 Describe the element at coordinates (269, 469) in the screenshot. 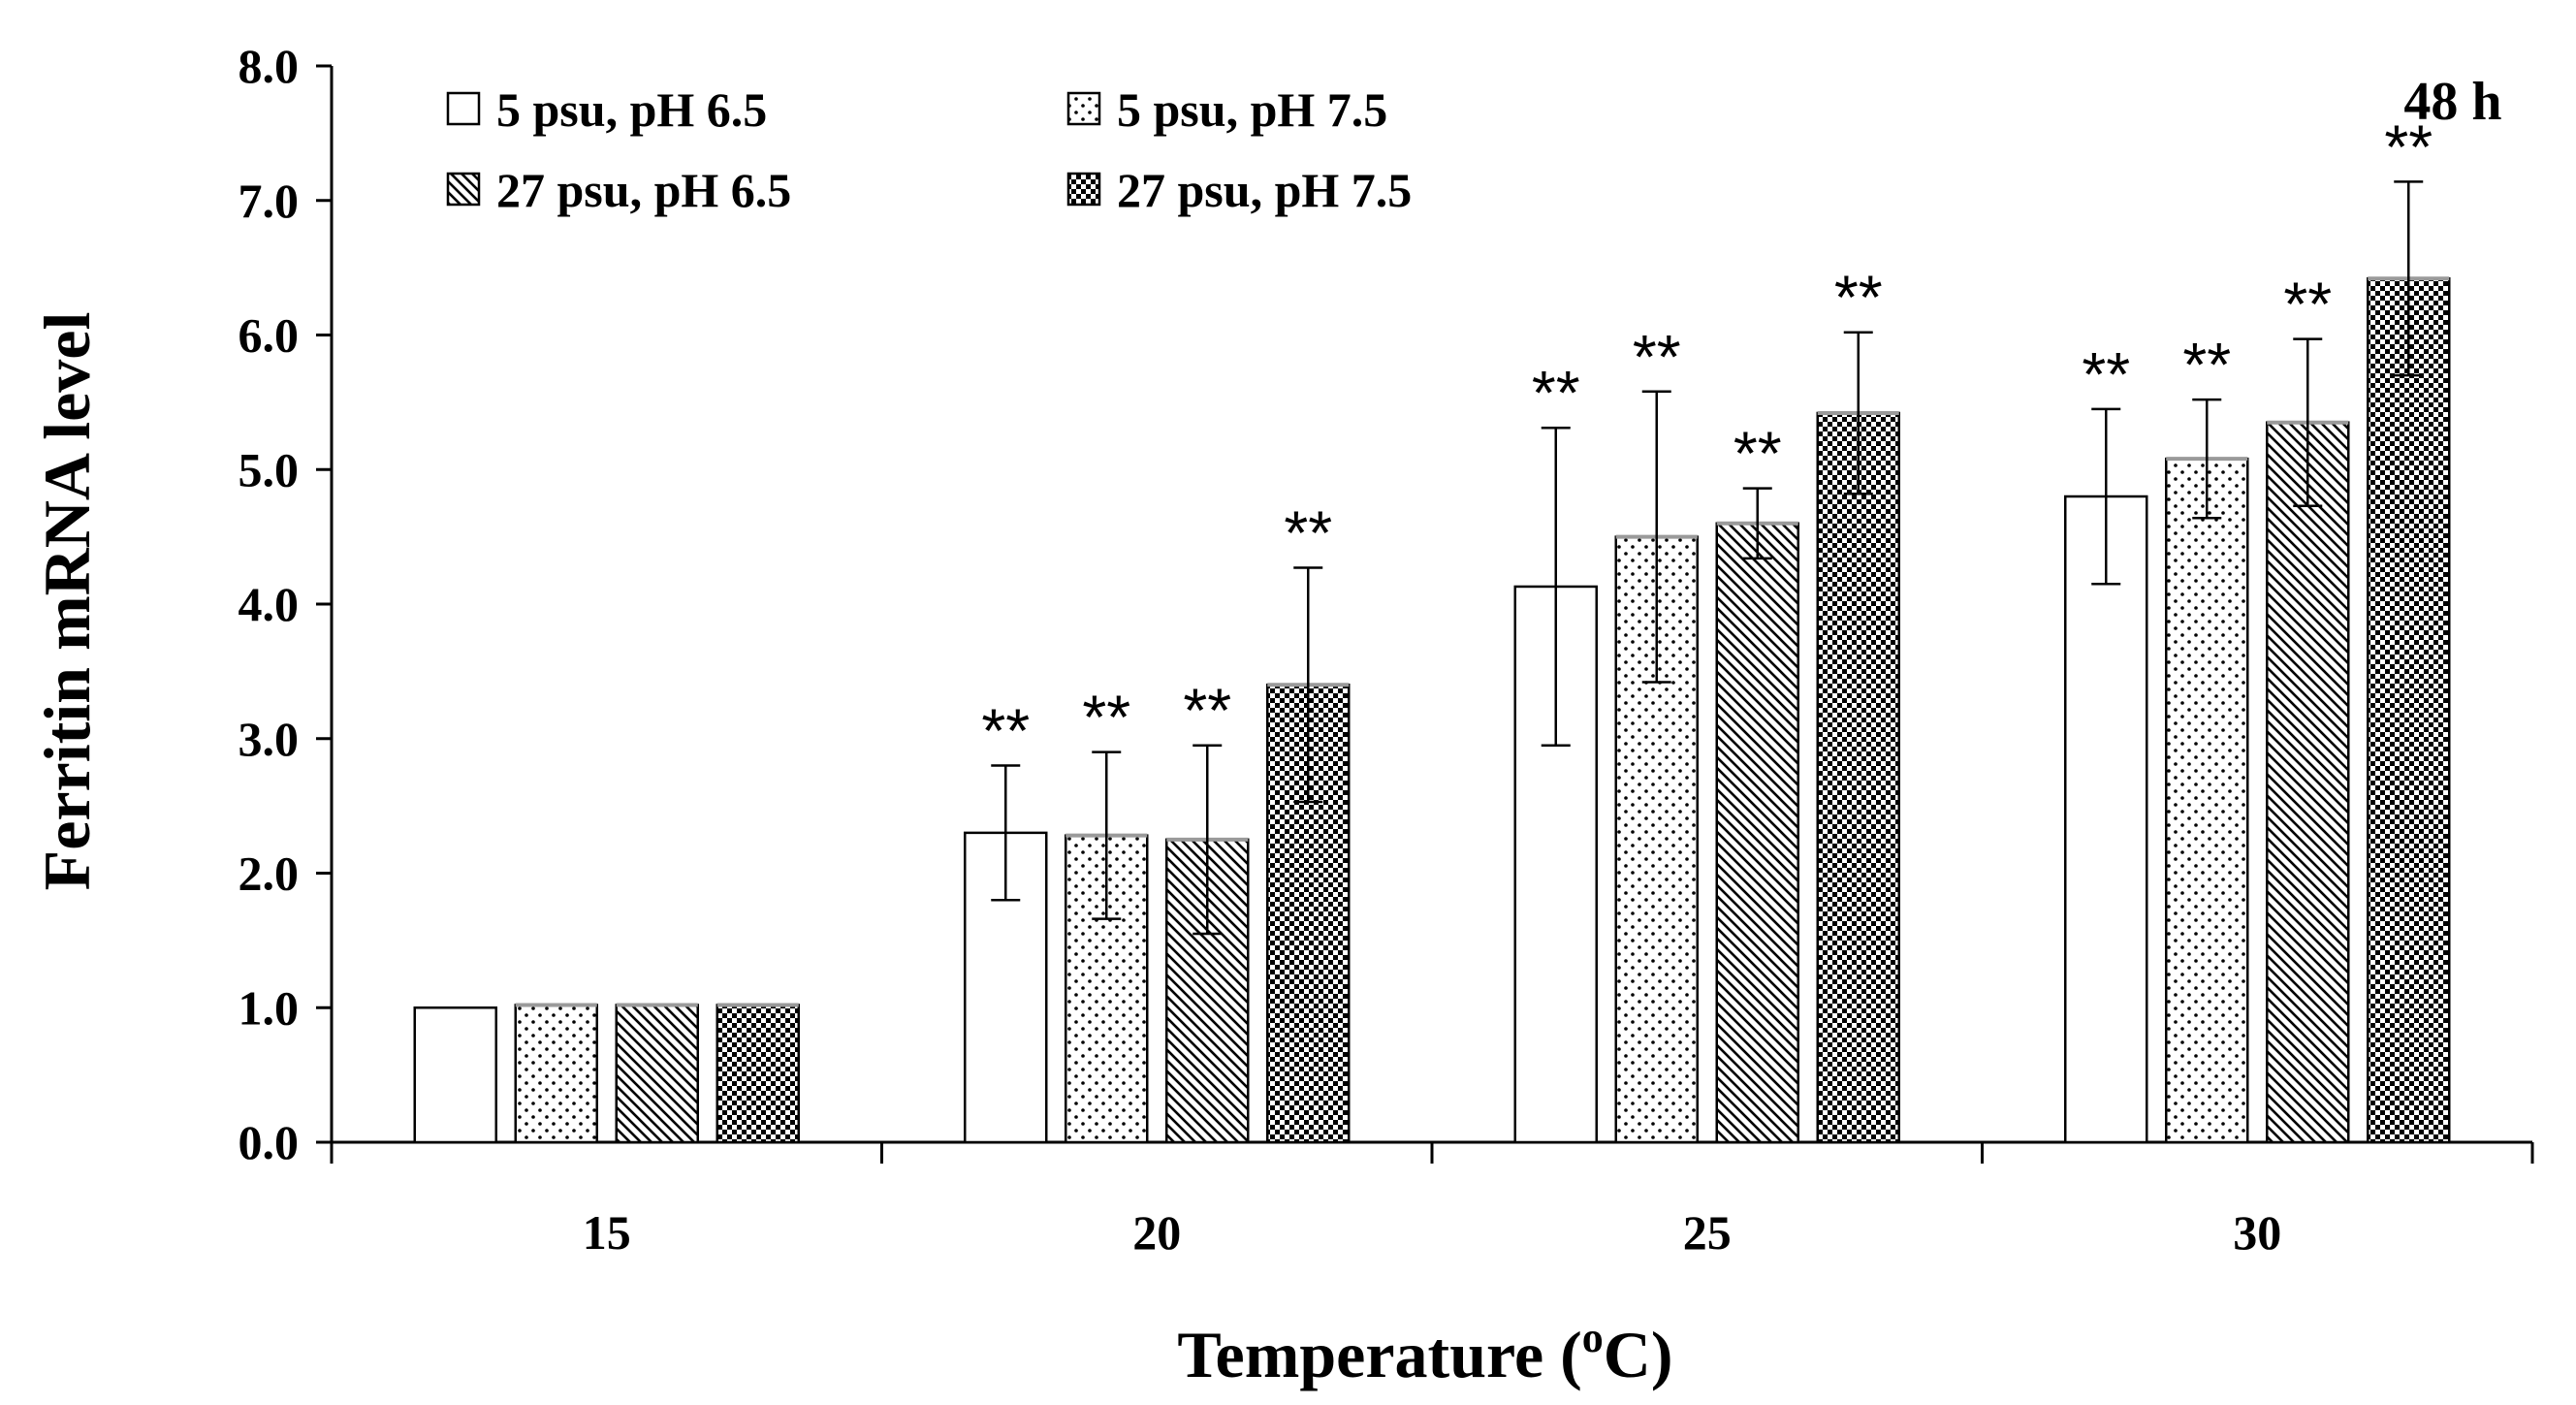

I see `y-tick-label: 5.0` at that location.